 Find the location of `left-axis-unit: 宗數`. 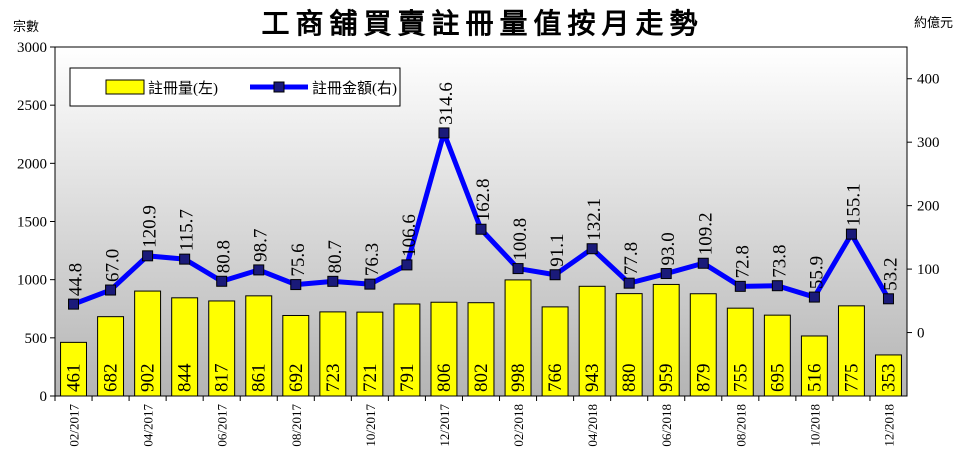

left-axis-unit: 宗數 is located at coordinates (26, 27).